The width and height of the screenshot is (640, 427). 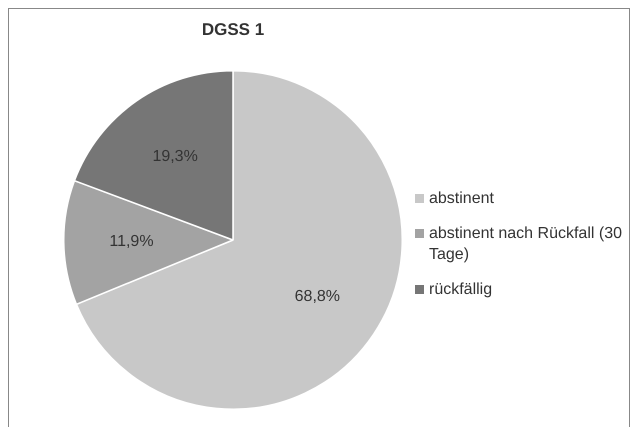 What do you see at coordinates (460, 290) in the screenshot?
I see `legend-label: rückfällig` at bounding box center [460, 290].